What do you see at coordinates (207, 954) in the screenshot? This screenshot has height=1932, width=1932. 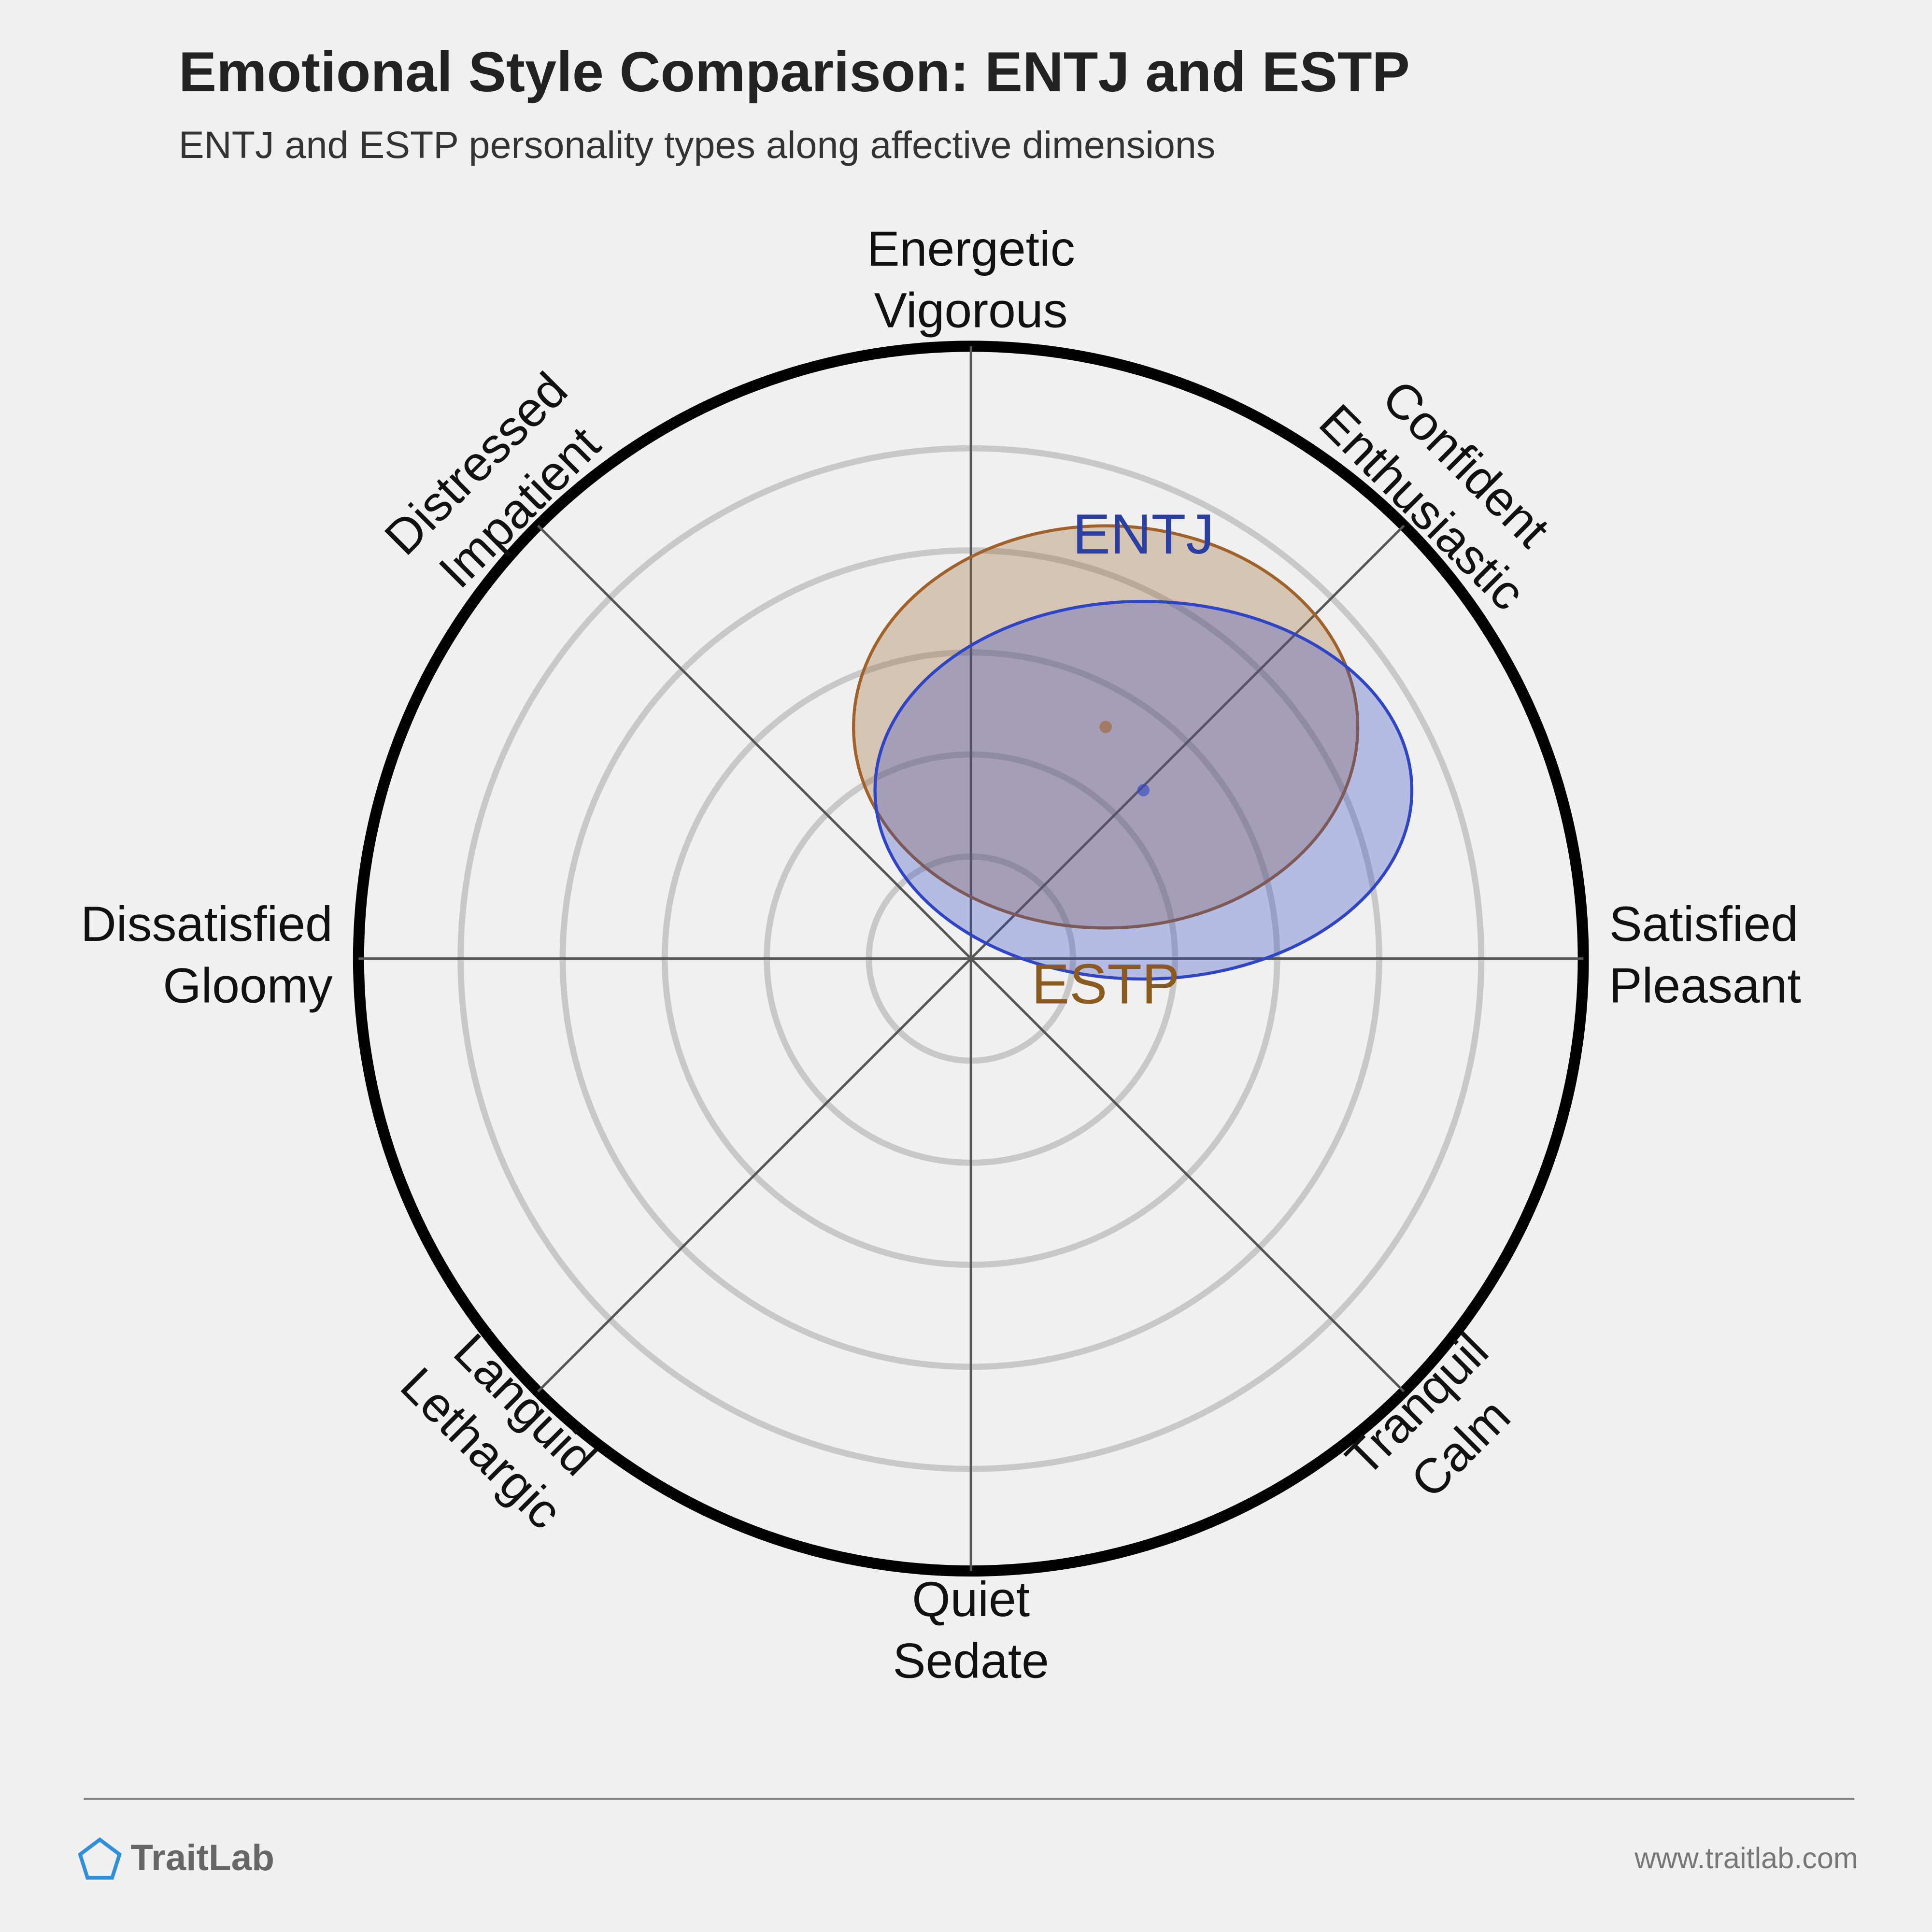 I see `axis-label: Dissatisfied Gloomy` at bounding box center [207, 954].